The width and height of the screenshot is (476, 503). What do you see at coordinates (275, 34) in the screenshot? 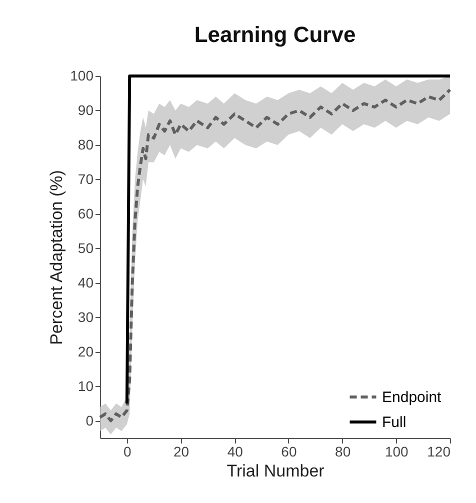
I see `chart-title: Learning Curve` at bounding box center [275, 34].